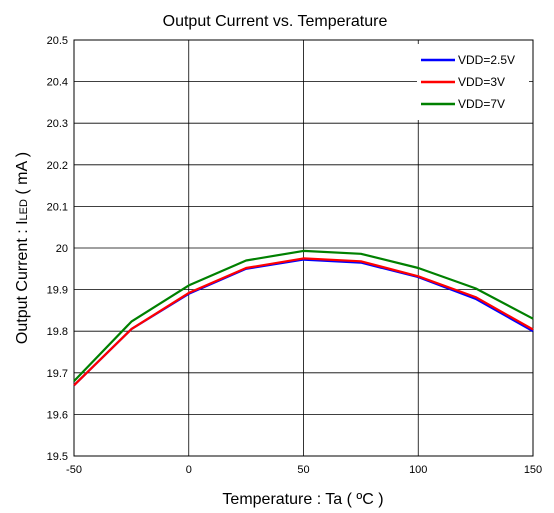 Image resolution: width=554 pixels, height=513 pixels. I want to click on x-tick-label: 50, so click(303, 470).